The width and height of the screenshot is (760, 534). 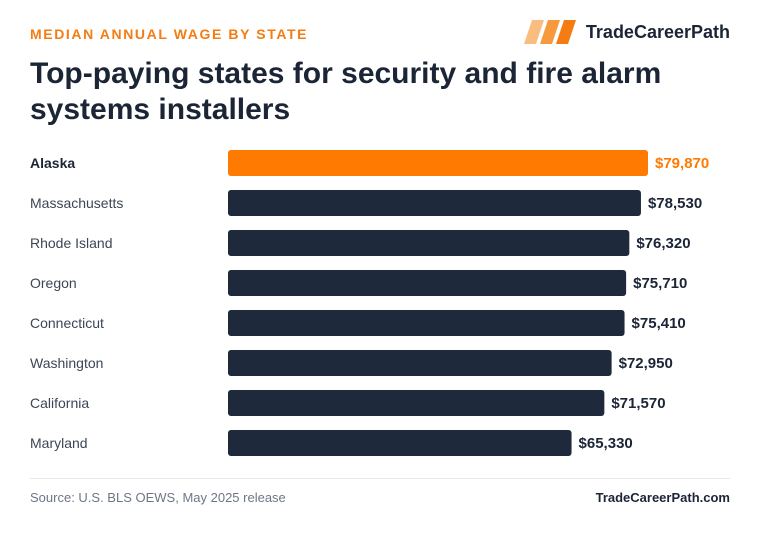 I want to click on category-label: Maryland, so click(x=59, y=443).